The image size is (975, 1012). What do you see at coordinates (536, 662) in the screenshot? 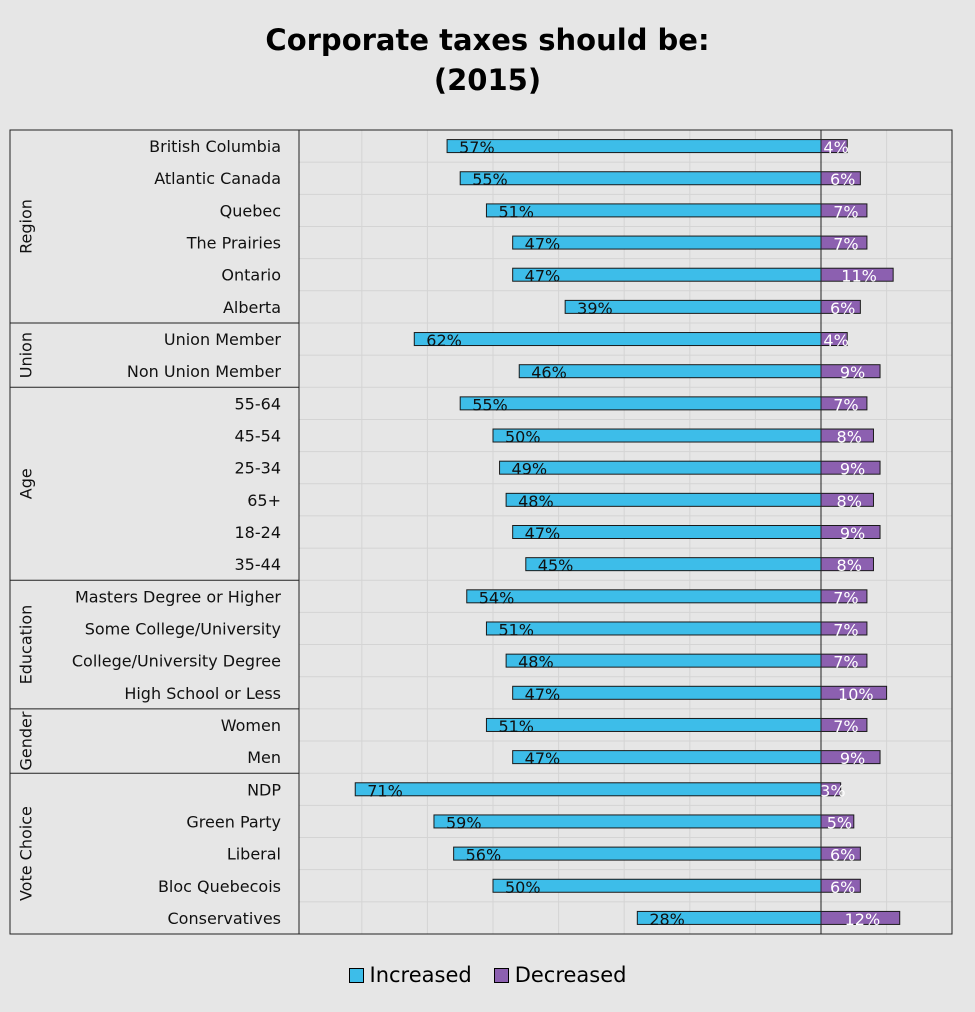
I see `data-label-increased: 48%` at bounding box center [536, 662].